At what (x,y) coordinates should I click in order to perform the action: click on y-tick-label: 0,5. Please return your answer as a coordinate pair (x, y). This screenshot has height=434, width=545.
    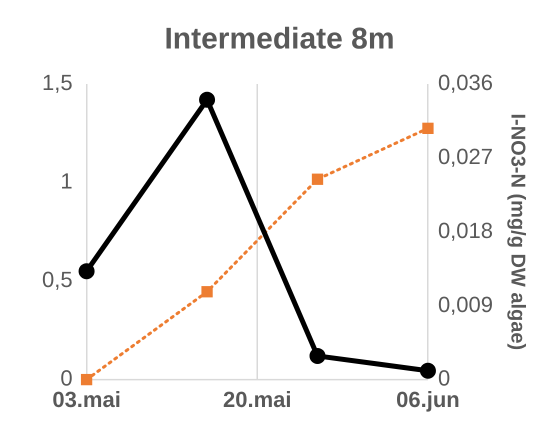
    Looking at the image, I should click on (57, 279).